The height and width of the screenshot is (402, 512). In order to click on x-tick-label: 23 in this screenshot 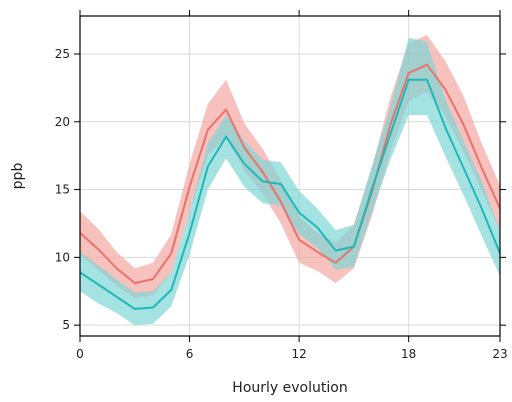, I will do `click(499, 354)`.